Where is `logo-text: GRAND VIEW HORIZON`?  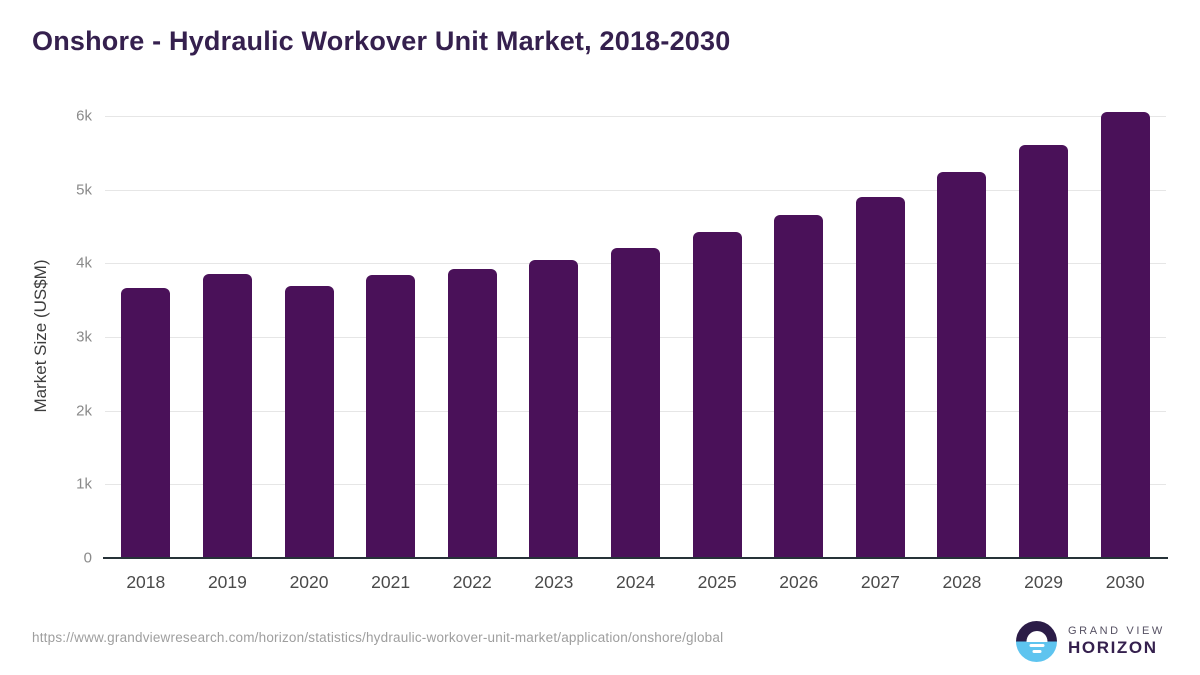 logo-text: GRAND VIEW HORIZON is located at coordinates (1116, 641).